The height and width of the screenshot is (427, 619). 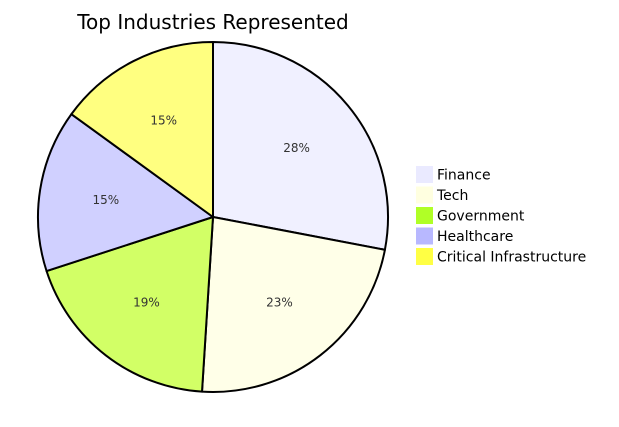 I want to click on slice-value-label-healthcare: 15%, so click(x=105, y=200).